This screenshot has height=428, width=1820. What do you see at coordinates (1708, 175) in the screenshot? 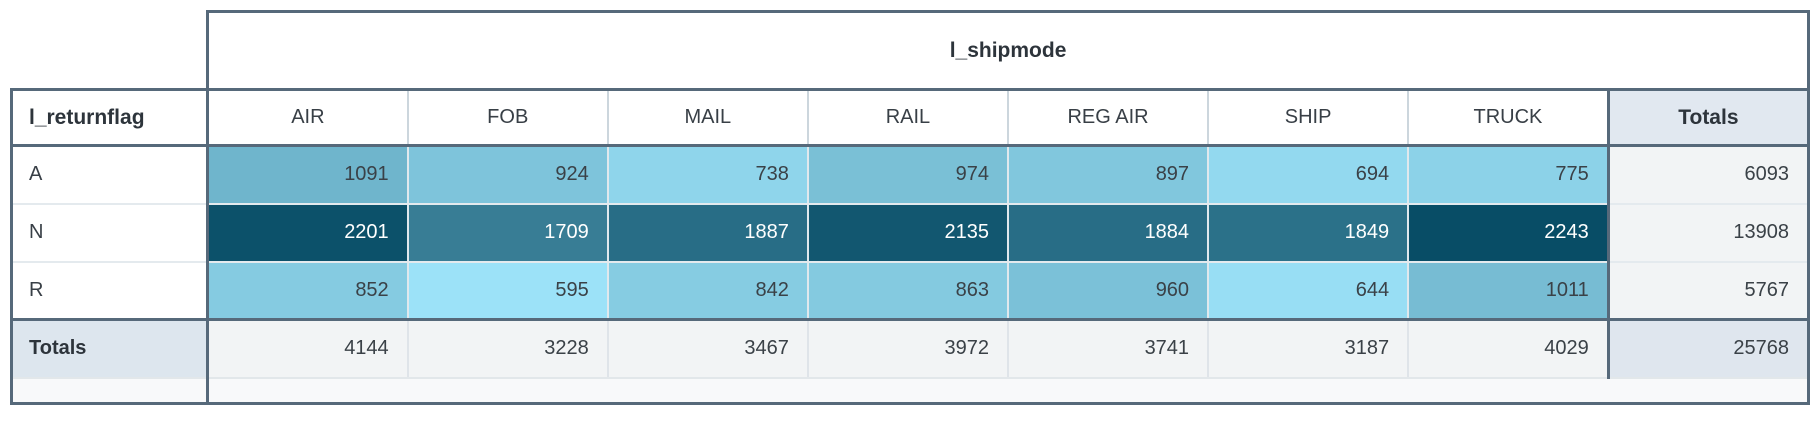
I see `row-total-cell: 6093` at bounding box center [1708, 175].